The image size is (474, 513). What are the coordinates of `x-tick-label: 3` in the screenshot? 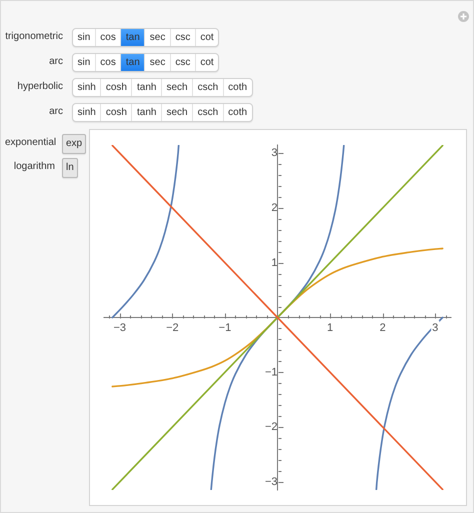 It's located at (435, 328).